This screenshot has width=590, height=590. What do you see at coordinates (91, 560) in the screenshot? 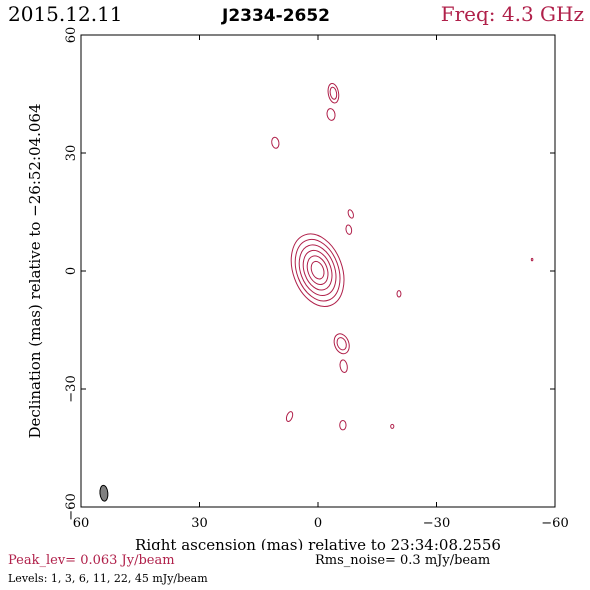
I see `peak-level: Peak_lev= 0.063 Jy/beam` at bounding box center [91, 560].